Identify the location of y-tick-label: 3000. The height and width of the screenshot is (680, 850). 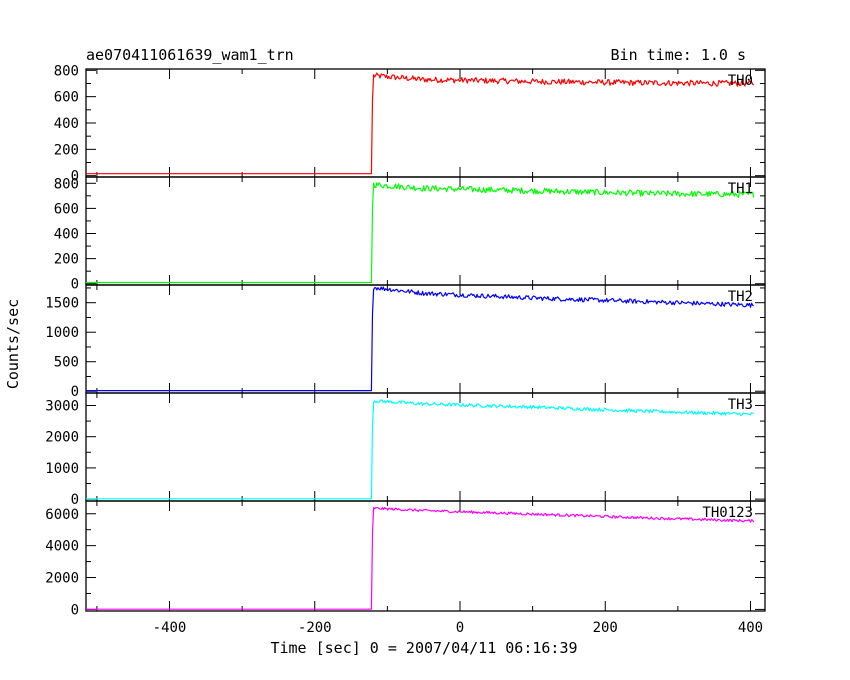
(62, 406).